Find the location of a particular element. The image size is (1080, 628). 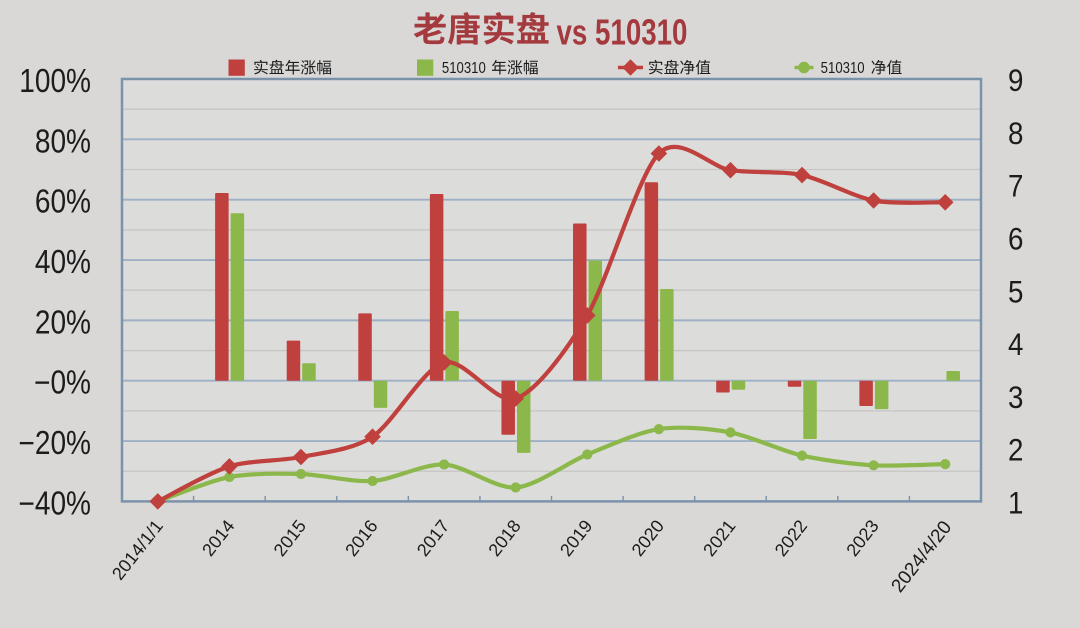

svg-text: 8 is located at coordinates (1015, 133).